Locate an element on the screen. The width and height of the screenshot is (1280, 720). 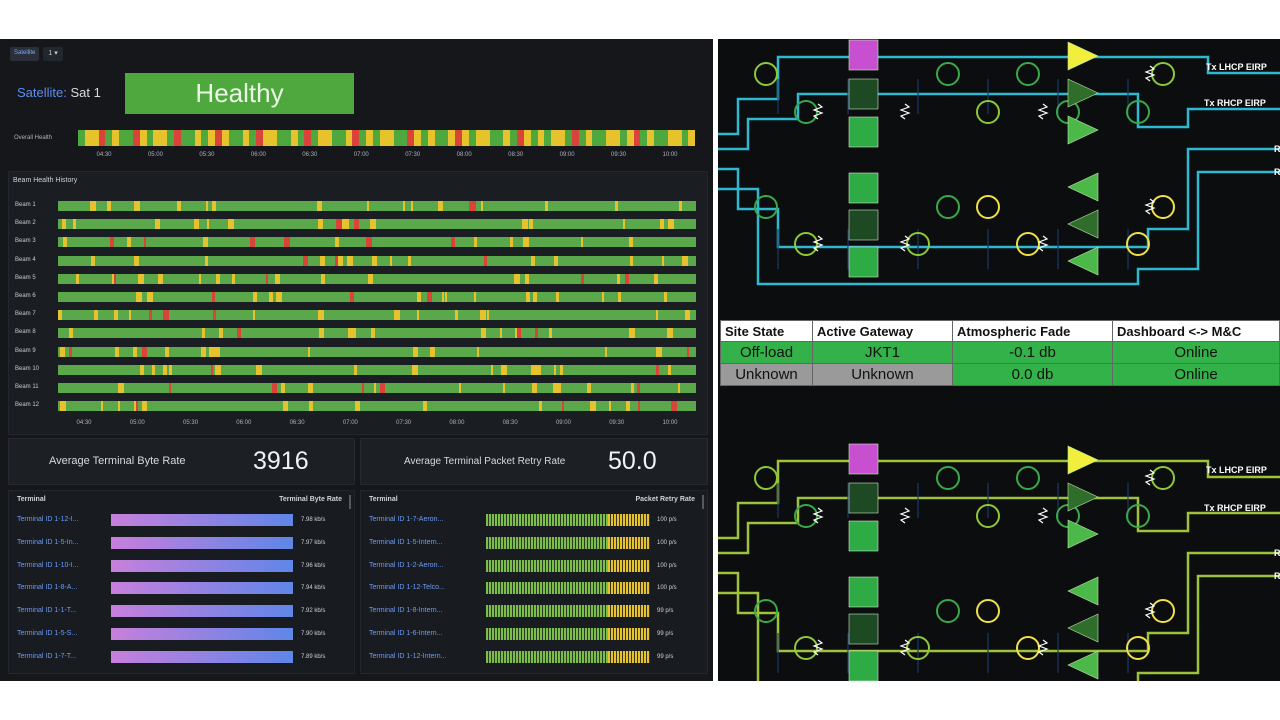
time-tick-label: 06:00 is located at coordinates (244, 423).